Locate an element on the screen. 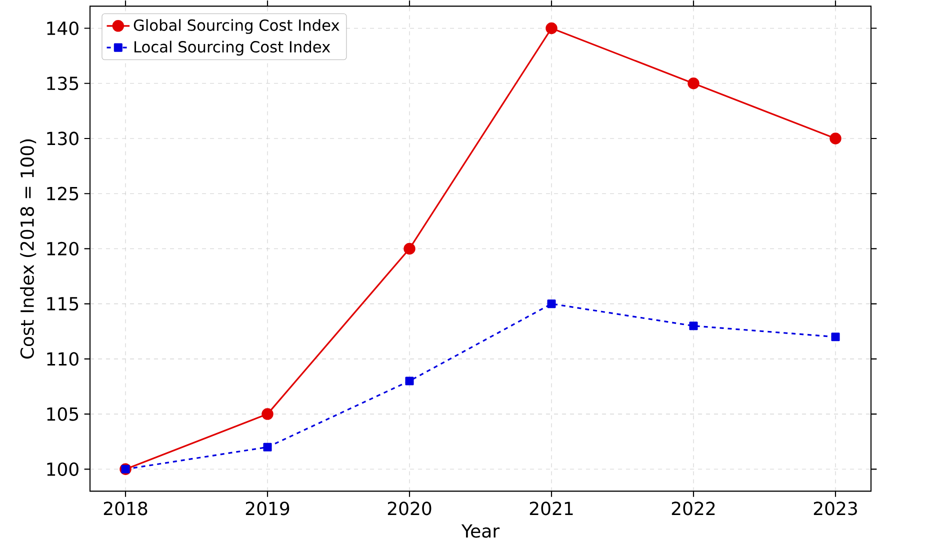  y-tick-label: 110 is located at coordinates (62, 359).